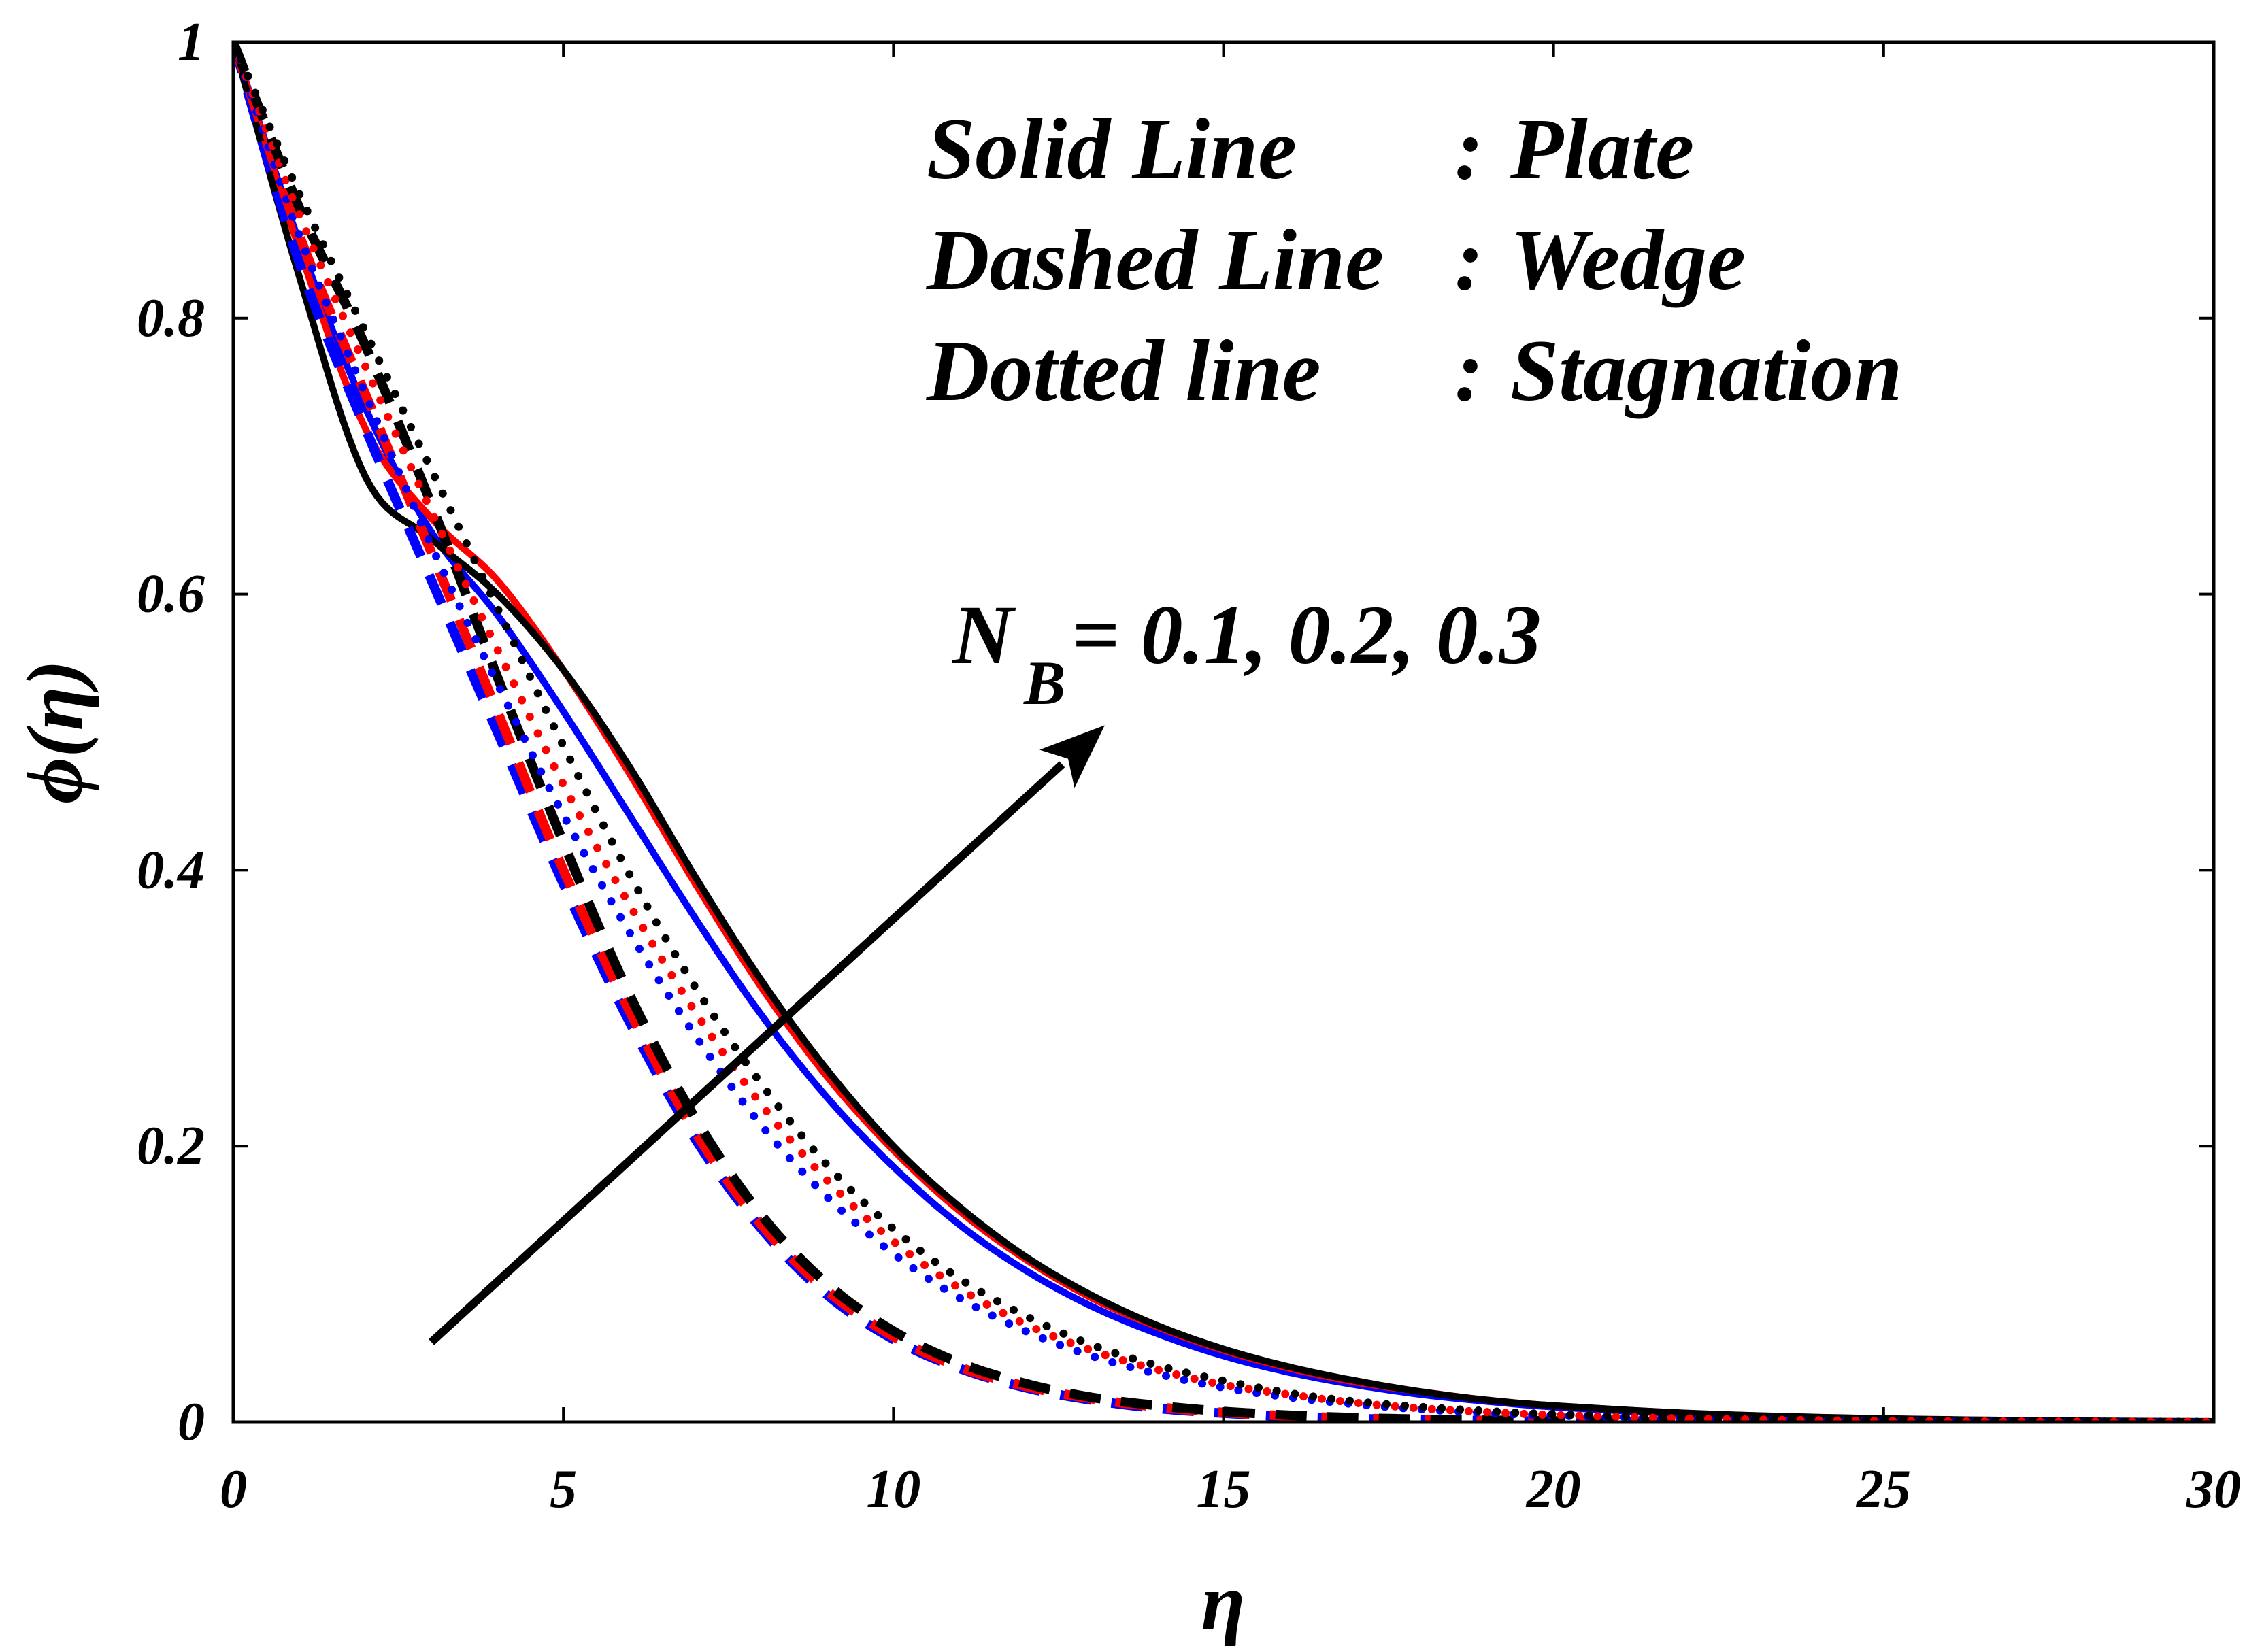  I want to click on legend-sep-dotted: :, so click(1469, 371).